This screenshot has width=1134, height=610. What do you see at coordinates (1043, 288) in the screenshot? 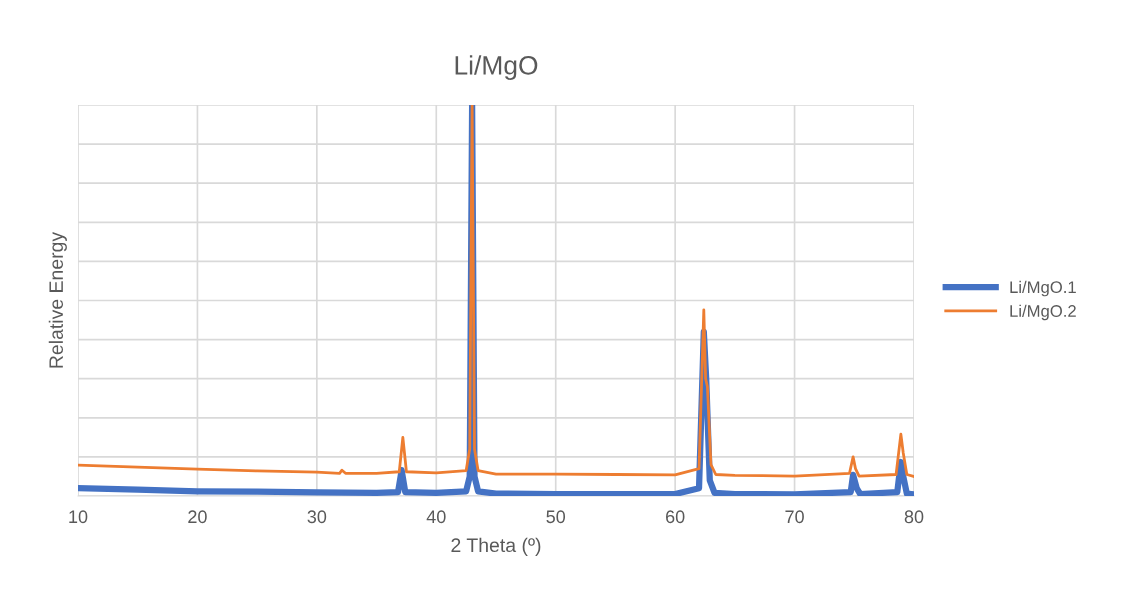
I see `legend-label: Li/MgO.1` at bounding box center [1043, 288].